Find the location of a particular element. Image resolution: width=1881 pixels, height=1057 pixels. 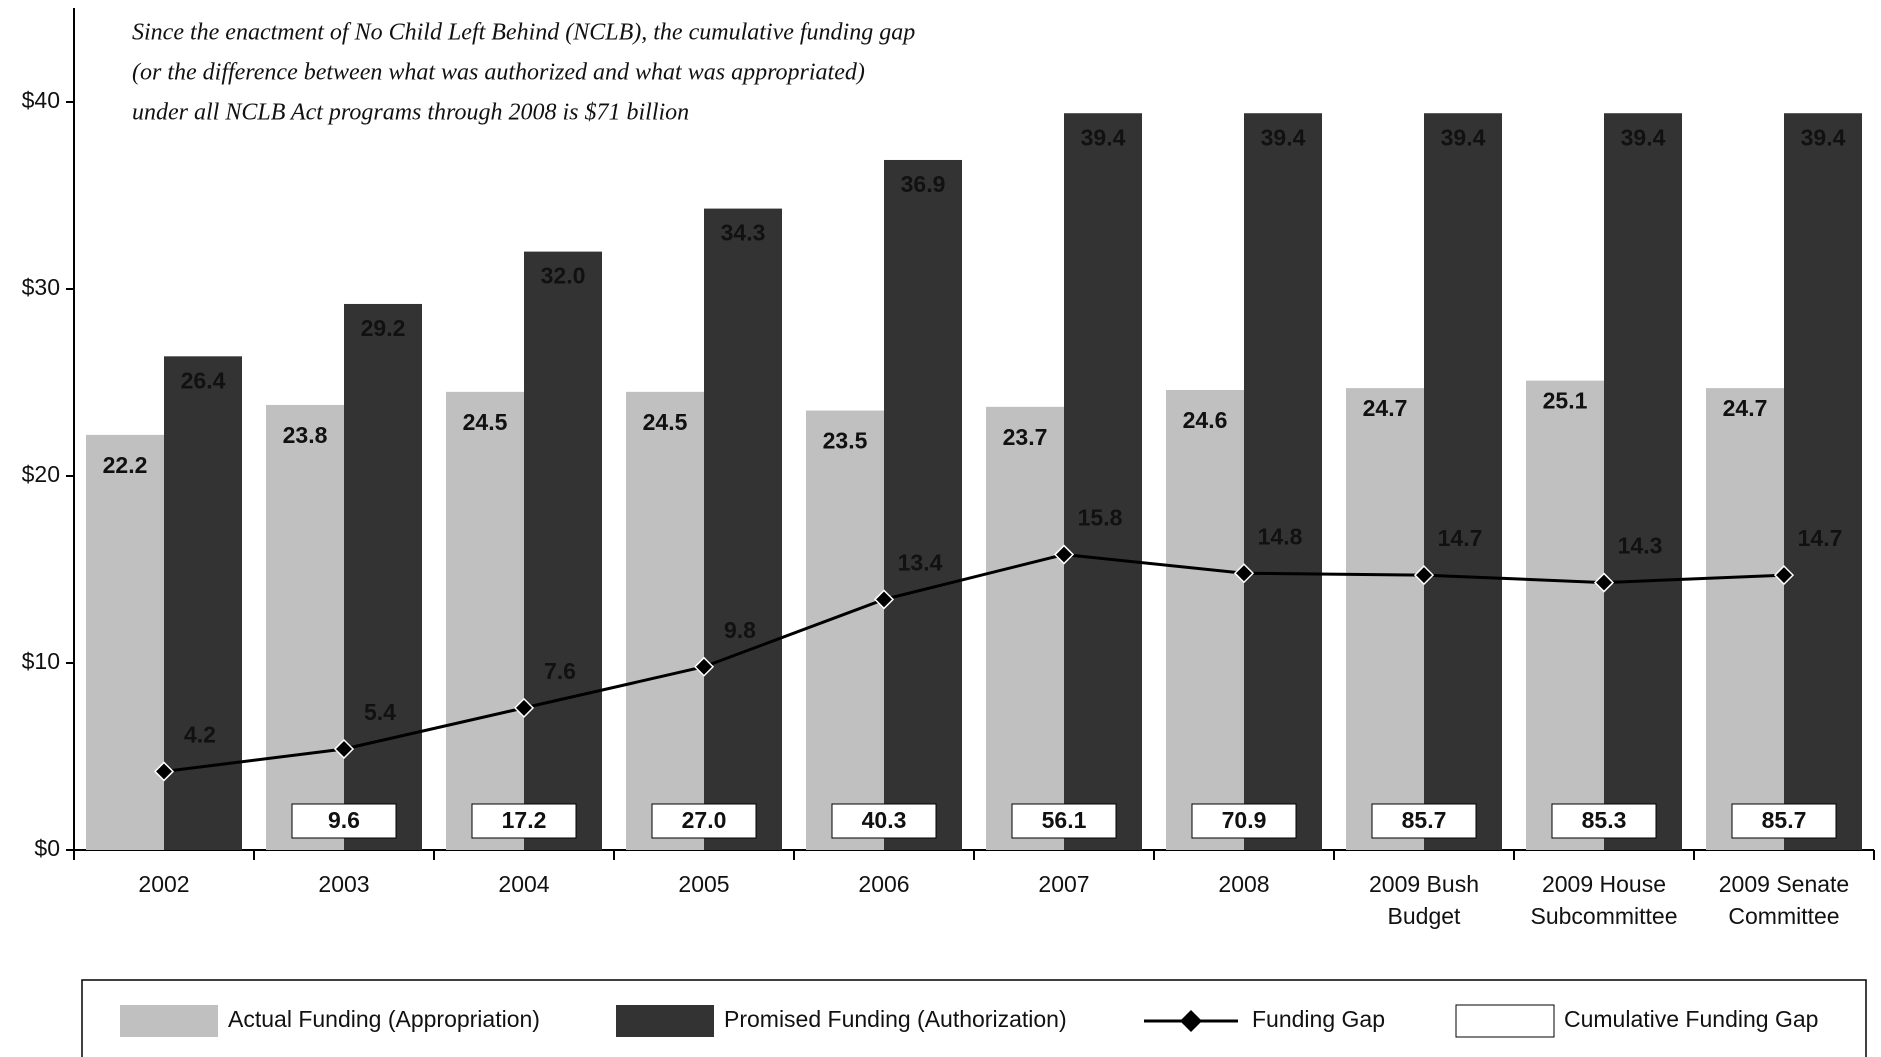

x-tick-label: 2002 is located at coordinates (163, 884).